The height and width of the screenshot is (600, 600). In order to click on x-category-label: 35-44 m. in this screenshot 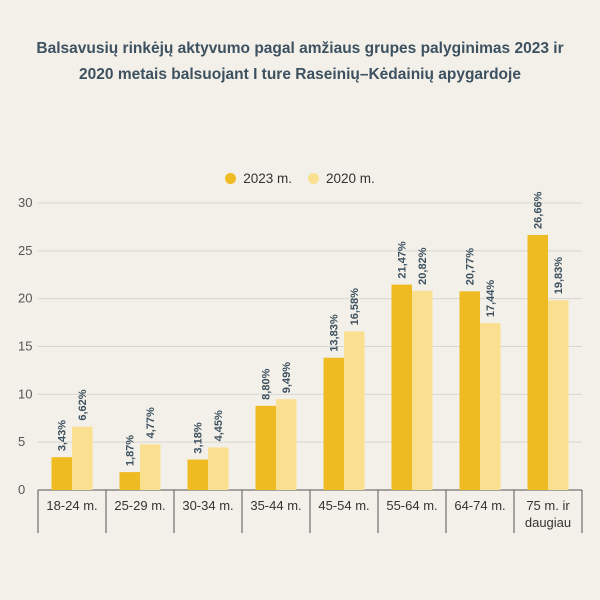, I will do `click(275, 505)`.